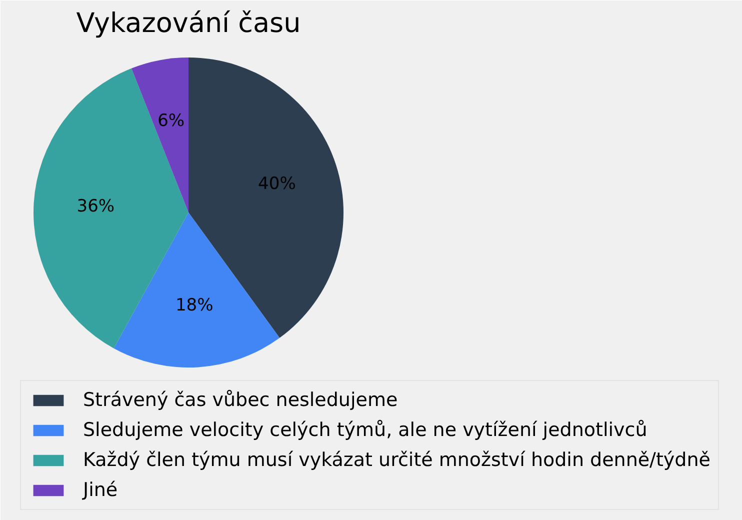 Image resolution: width=742 pixels, height=520 pixels. Describe the element at coordinates (396, 460) in the screenshot. I see `legend-label: Každý člen týmu musí vykázat určité množství hodin denně/týdně` at that location.